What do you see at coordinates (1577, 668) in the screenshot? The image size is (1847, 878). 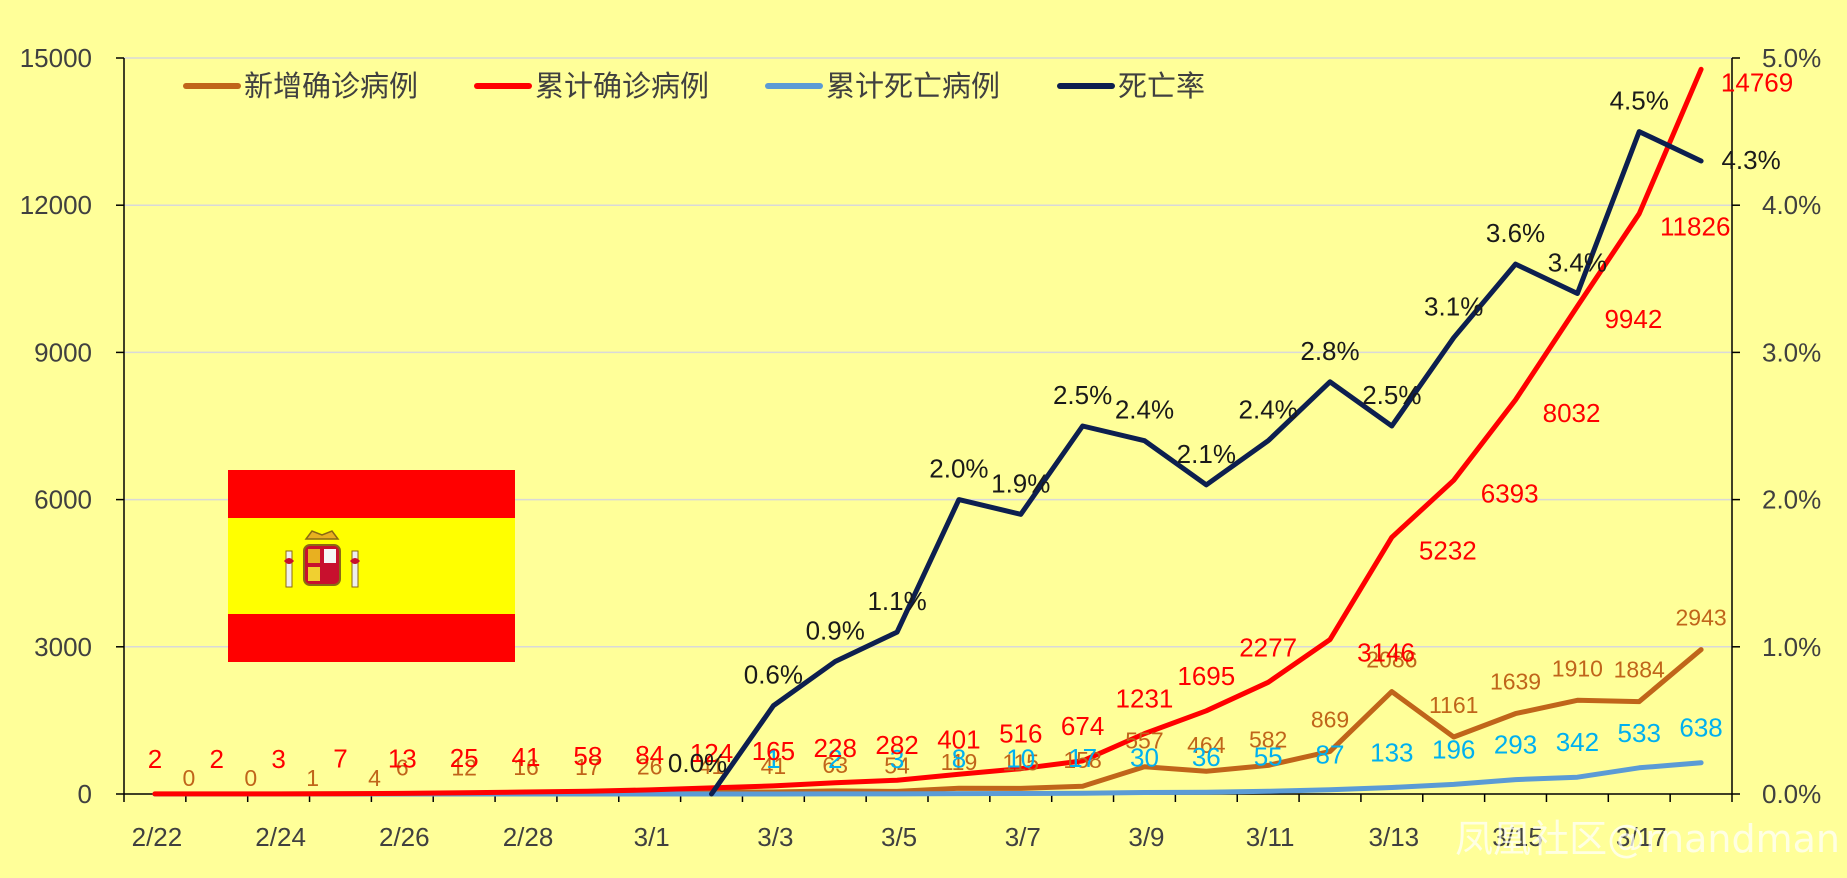 I see `data-label: 1910` at bounding box center [1577, 668].